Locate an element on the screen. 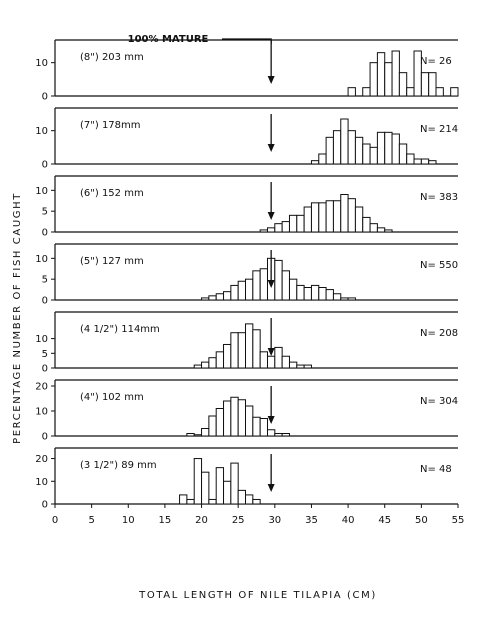 The image size is (500, 621). x-tick-label: 5 is located at coordinates (91, 520).